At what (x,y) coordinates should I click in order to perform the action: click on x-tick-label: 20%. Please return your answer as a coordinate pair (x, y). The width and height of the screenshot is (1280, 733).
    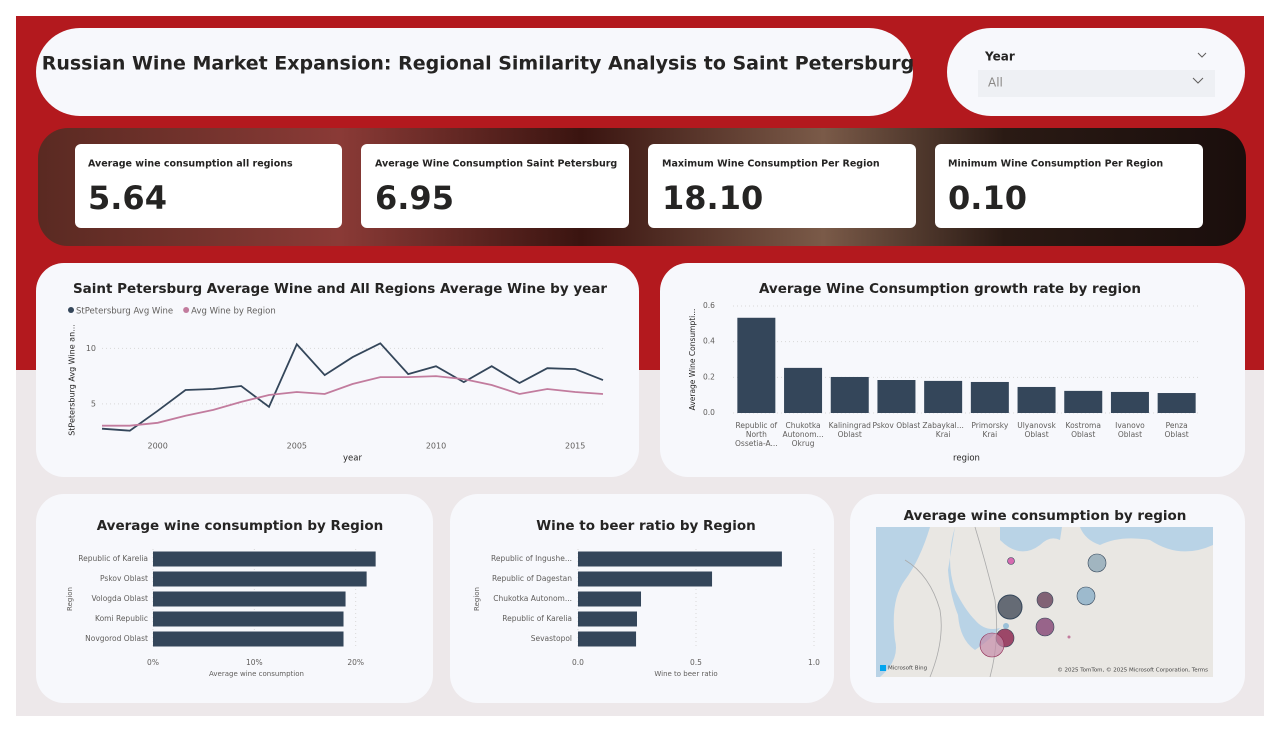
    Looking at the image, I should click on (355, 662).